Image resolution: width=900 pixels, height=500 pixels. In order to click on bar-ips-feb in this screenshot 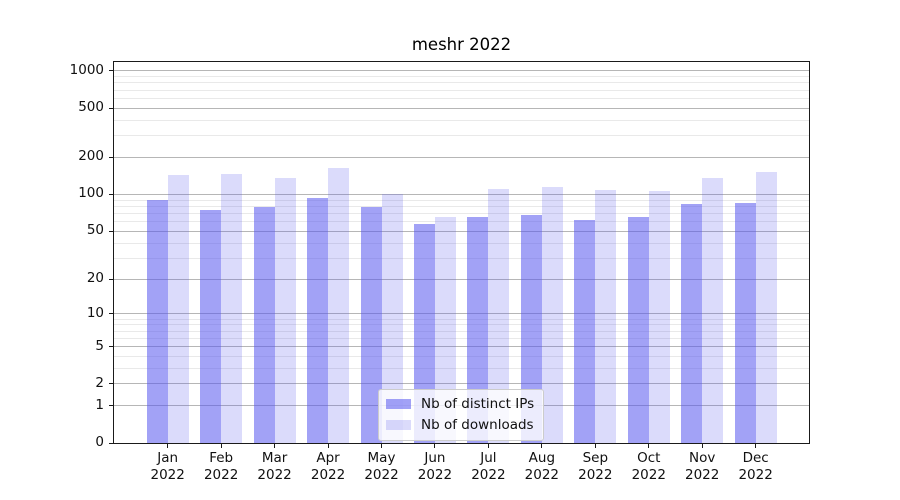, I will do `click(211, 326)`.